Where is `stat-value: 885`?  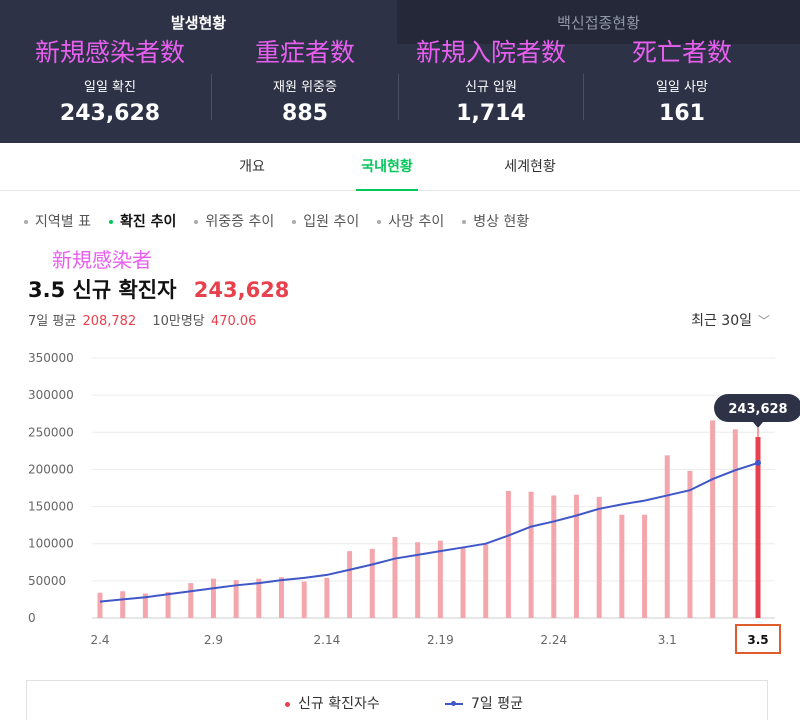
stat-value: 885 is located at coordinates (305, 113).